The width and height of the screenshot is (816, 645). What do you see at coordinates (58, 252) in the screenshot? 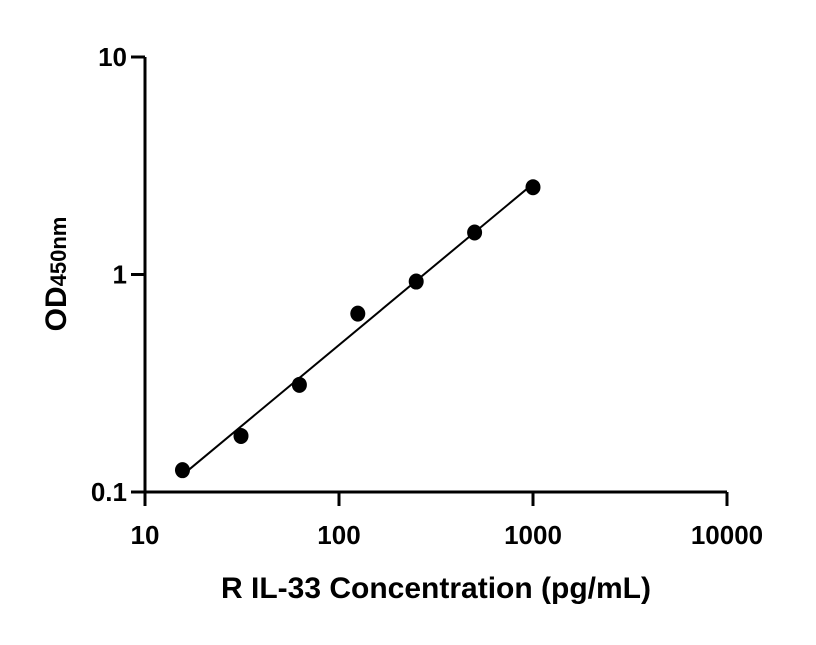
I see `y-axis-label-subscript: 450nm` at bounding box center [58, 252].